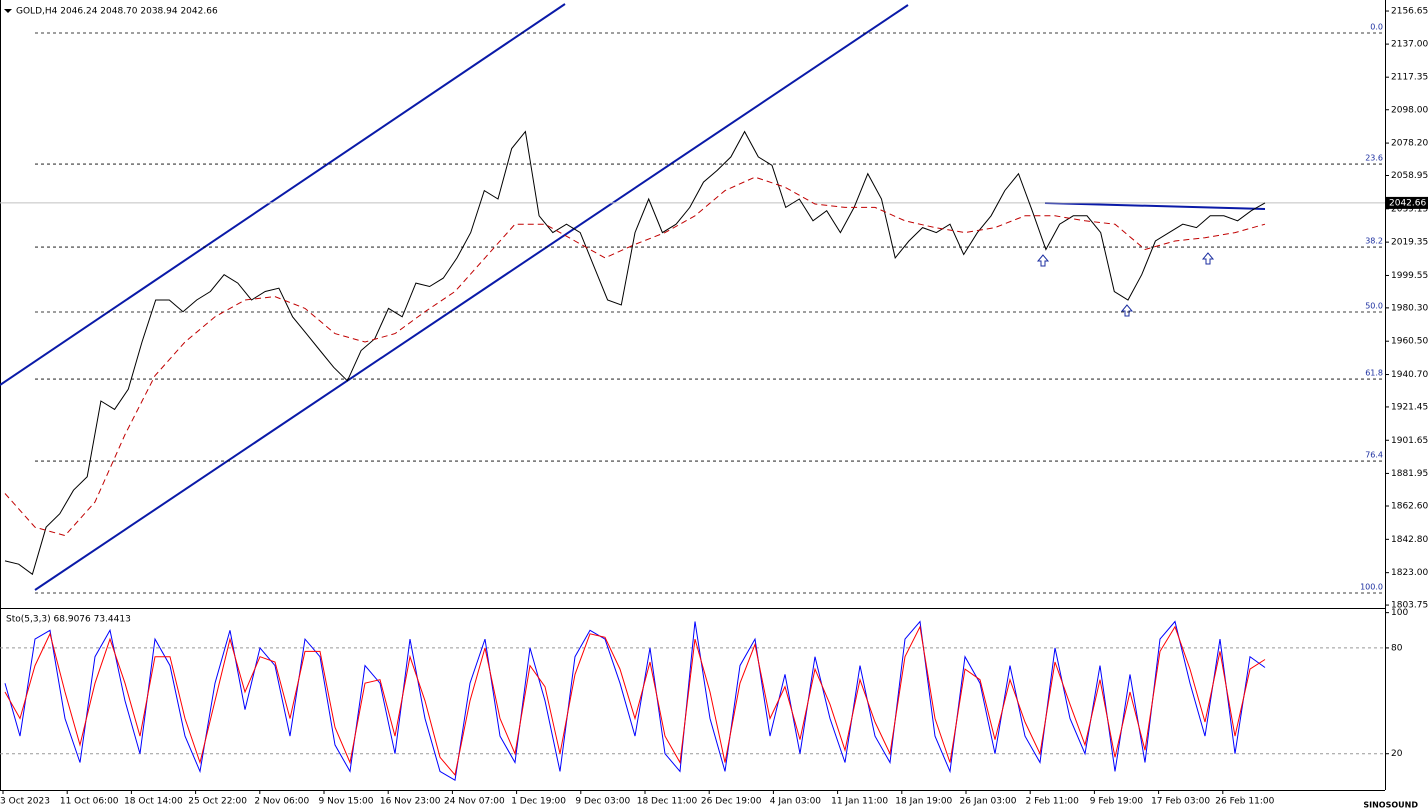  What do you see at coordinates (1409, 573) in the screenshot?
I see `y-tick-label: 1823.00` at bounding box center [1409, 573].